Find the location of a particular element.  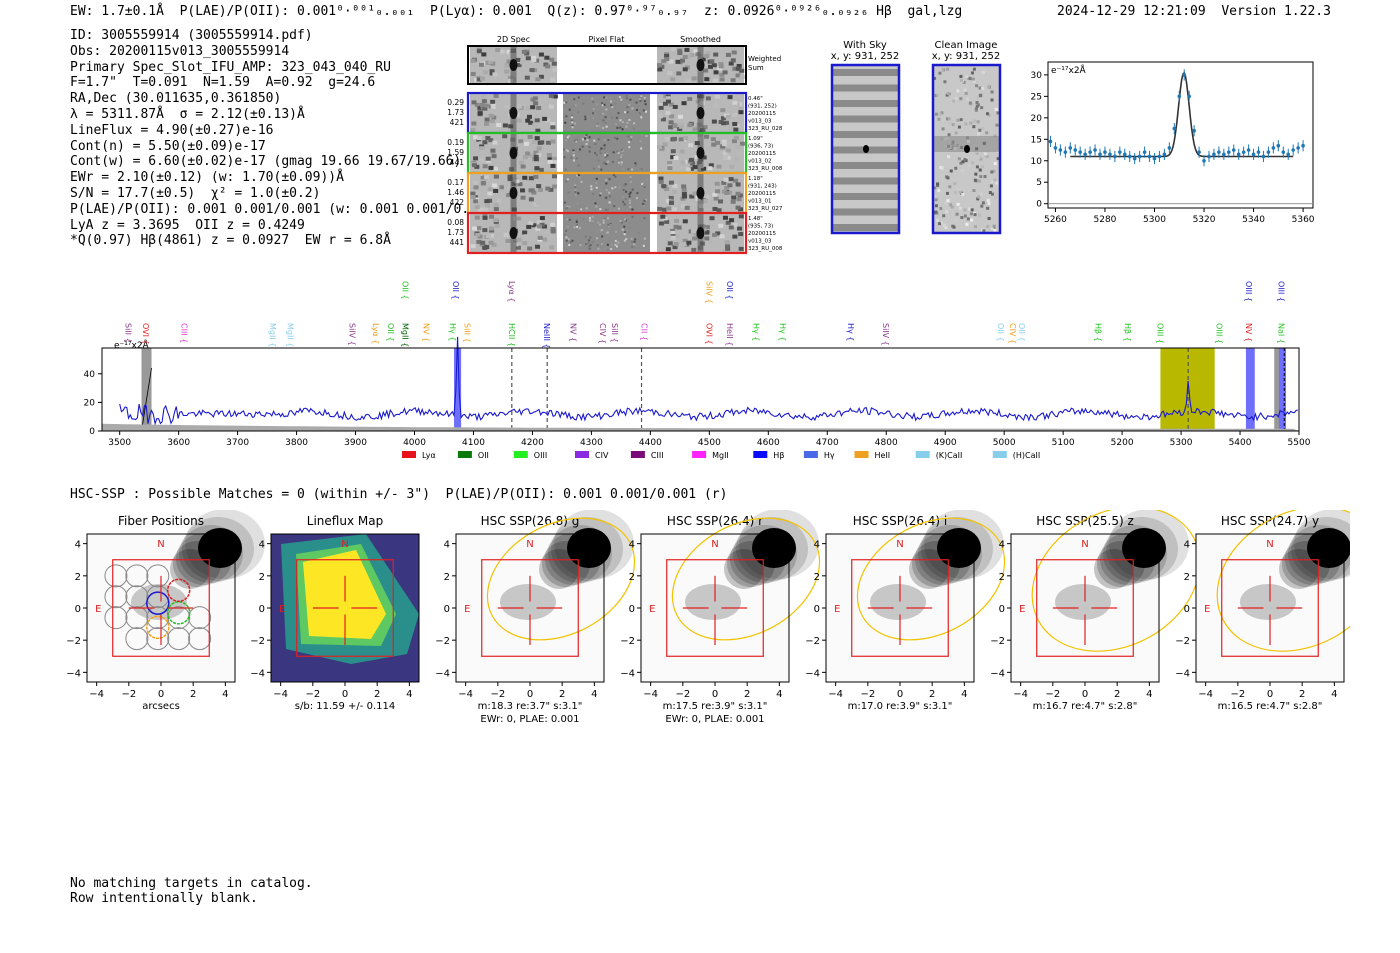

hsc-caption: m:16.7 re:4.7" s:2.8" is located at coordinates (1085, 706).